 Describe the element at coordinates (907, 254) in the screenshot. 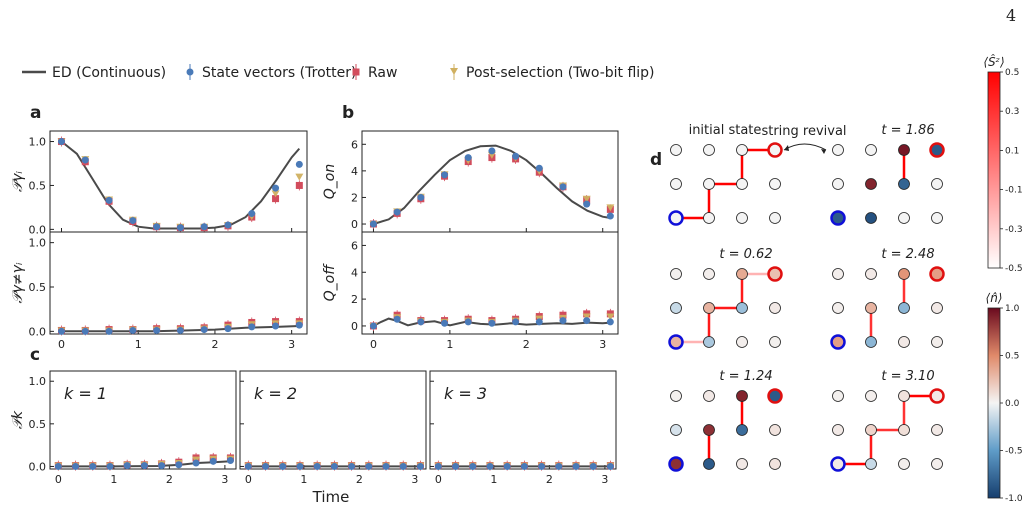

I see `snapshot-label: t = 2.48` at that location.